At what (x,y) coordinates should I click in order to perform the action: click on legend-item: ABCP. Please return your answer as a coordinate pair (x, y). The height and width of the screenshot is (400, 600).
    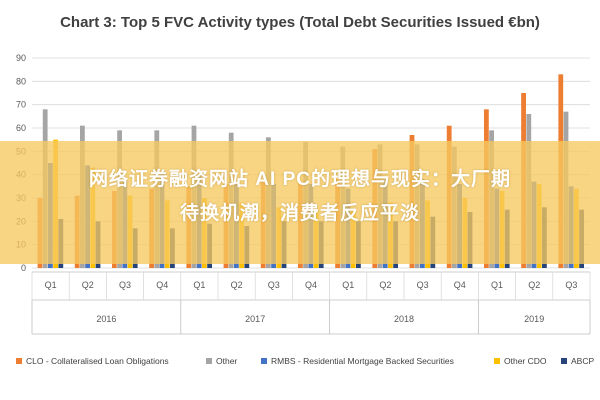
    Looking at the image, I should click on (577, 361).